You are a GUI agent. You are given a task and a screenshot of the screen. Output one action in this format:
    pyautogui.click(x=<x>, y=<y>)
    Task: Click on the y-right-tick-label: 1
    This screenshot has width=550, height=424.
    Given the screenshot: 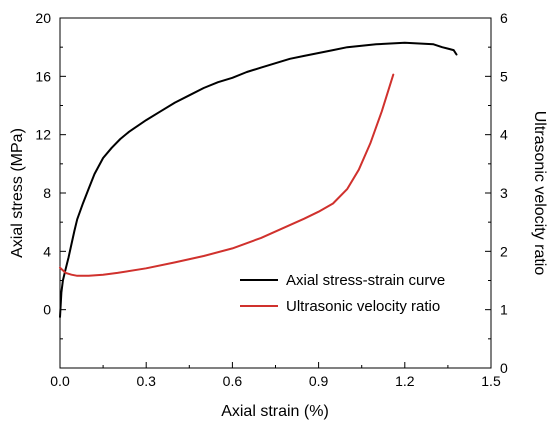 What is the action you would take?
    pyautogui.click(x=504, y=310)
    